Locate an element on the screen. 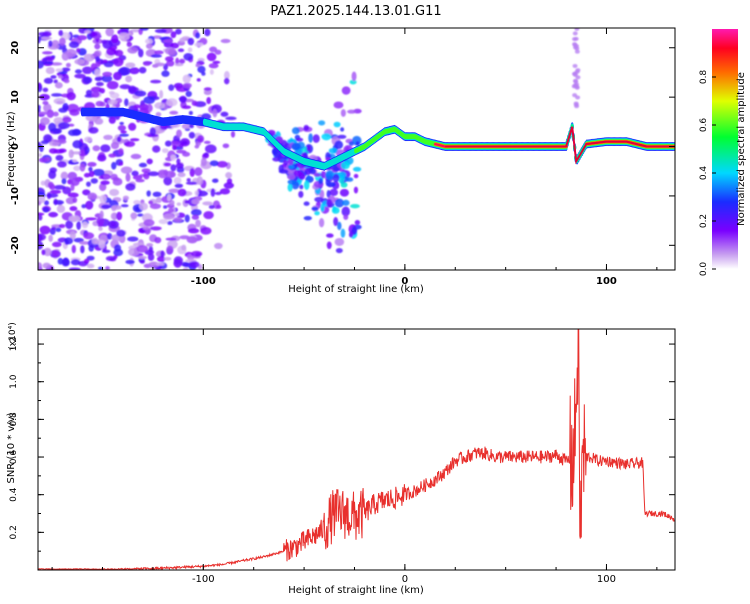 The width and height of the screenshot is (750, 604). snr-xlabel: Height of straight line (km) is located at coordinates (356, 590).